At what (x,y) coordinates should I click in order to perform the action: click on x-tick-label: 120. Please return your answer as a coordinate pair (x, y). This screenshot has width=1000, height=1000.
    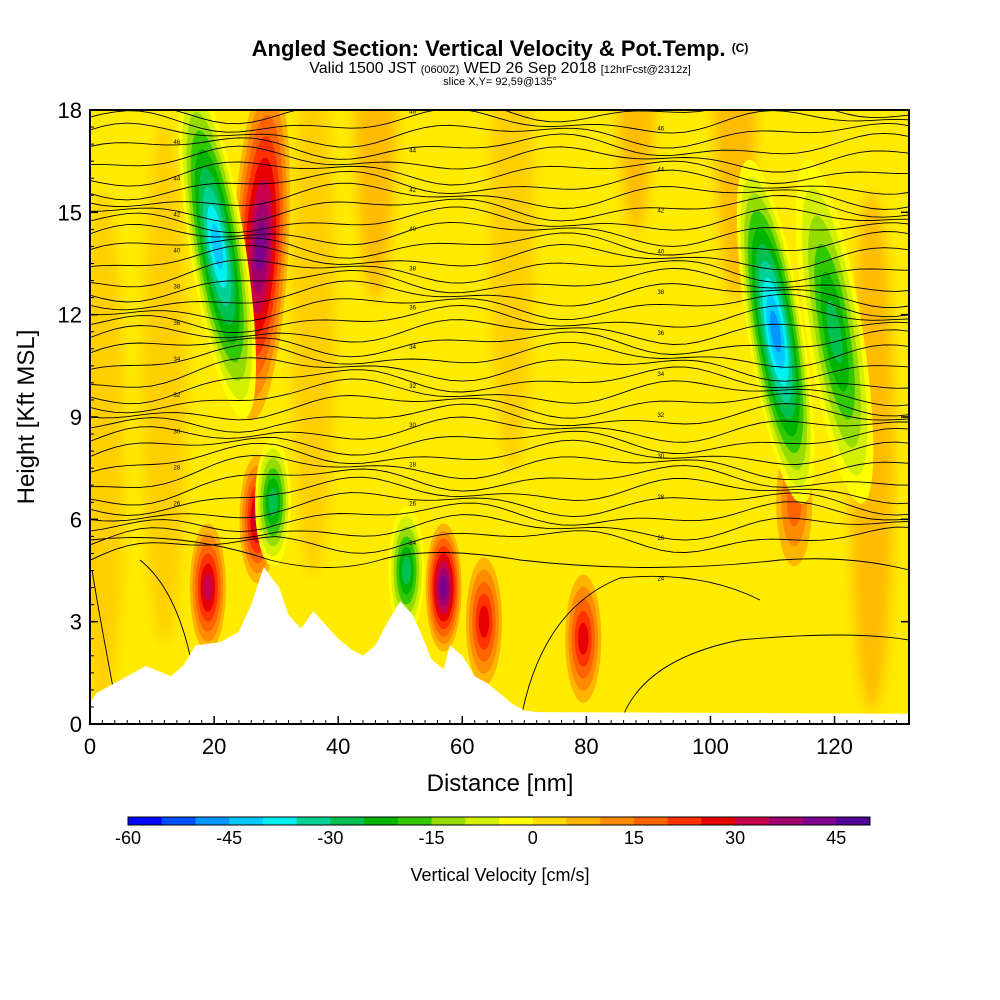
    Looking at the image, I should click on (834, 746).